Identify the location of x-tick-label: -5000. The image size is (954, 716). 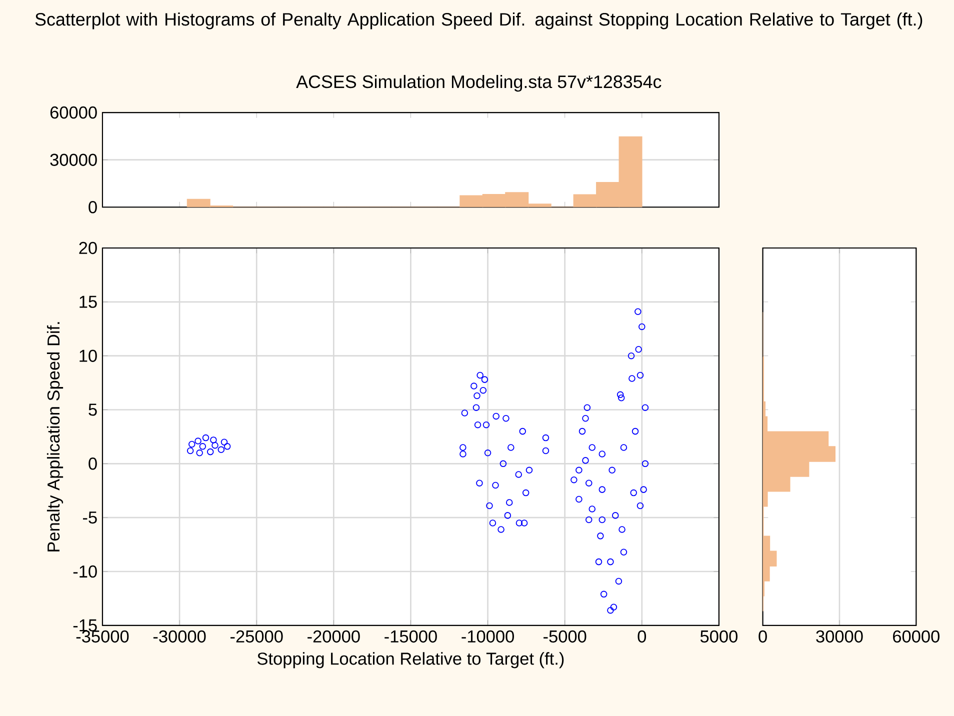
(565, 636).